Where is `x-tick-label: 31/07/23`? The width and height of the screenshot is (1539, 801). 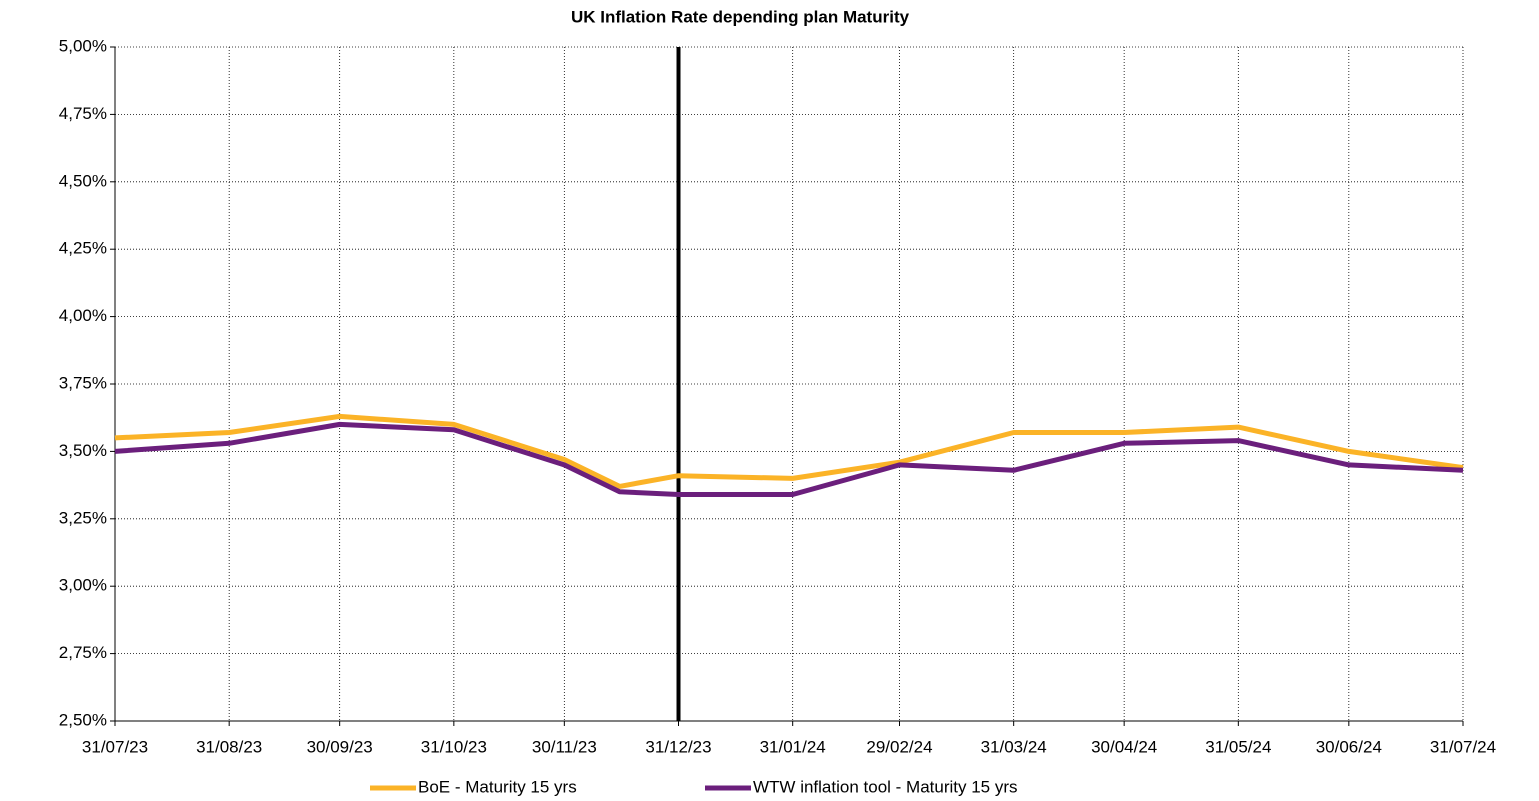
x-tick-label: 31/07/23 is located at coordinates (115, 746).